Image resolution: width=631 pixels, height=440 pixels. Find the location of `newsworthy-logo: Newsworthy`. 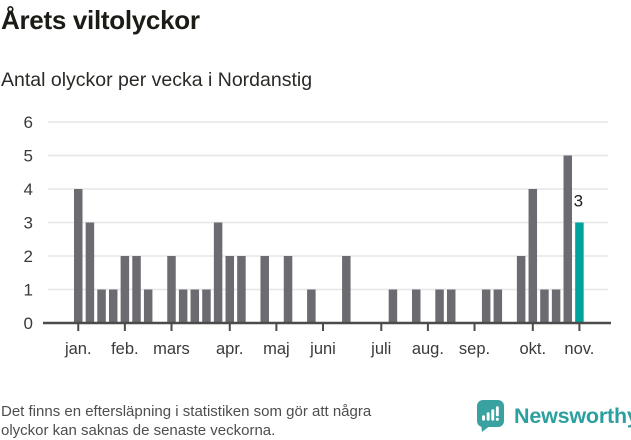

newsworthy-logo: Newsworthy is located at coordinates (553, 416).